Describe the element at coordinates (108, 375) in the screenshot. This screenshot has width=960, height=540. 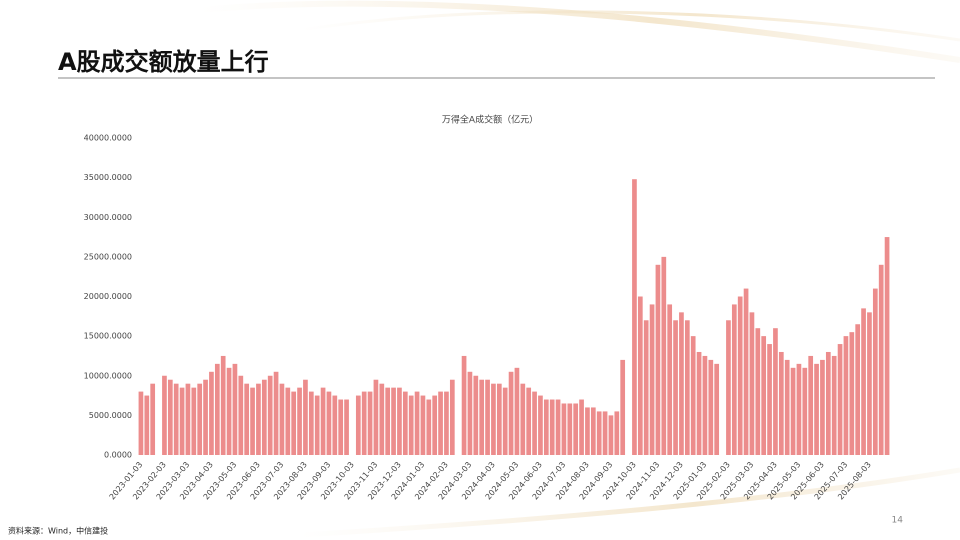
I see `y-tick-label: 10000.0000` at that location.